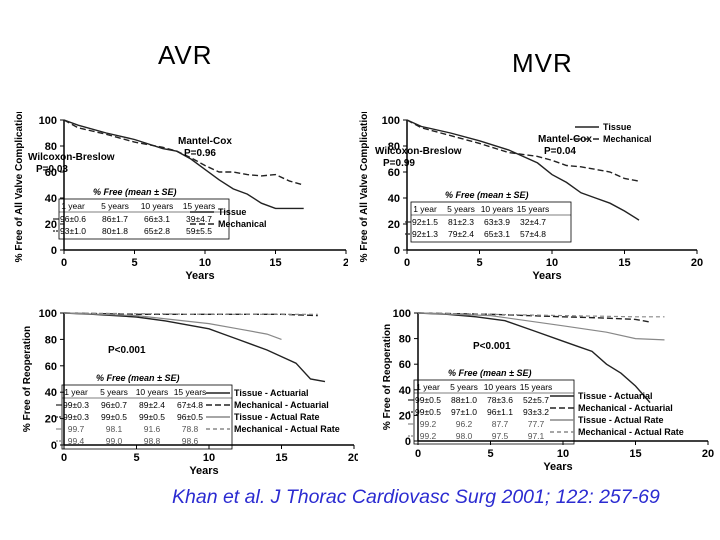  I want to click on annotation: P=0.03, so click(52, 169).